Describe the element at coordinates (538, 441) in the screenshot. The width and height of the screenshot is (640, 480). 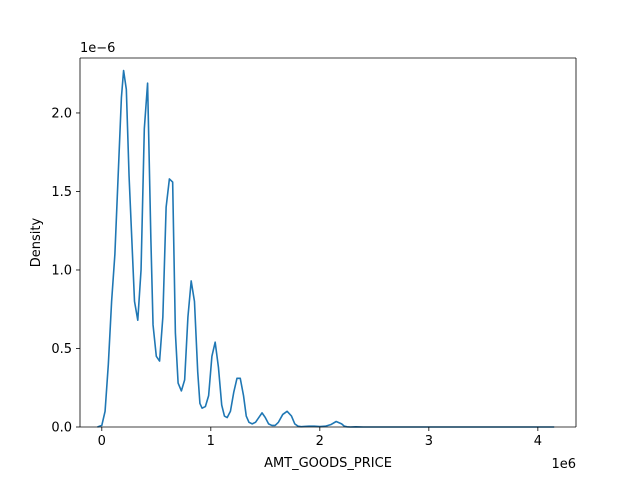
I see `x-tick-label: 4` at that location.